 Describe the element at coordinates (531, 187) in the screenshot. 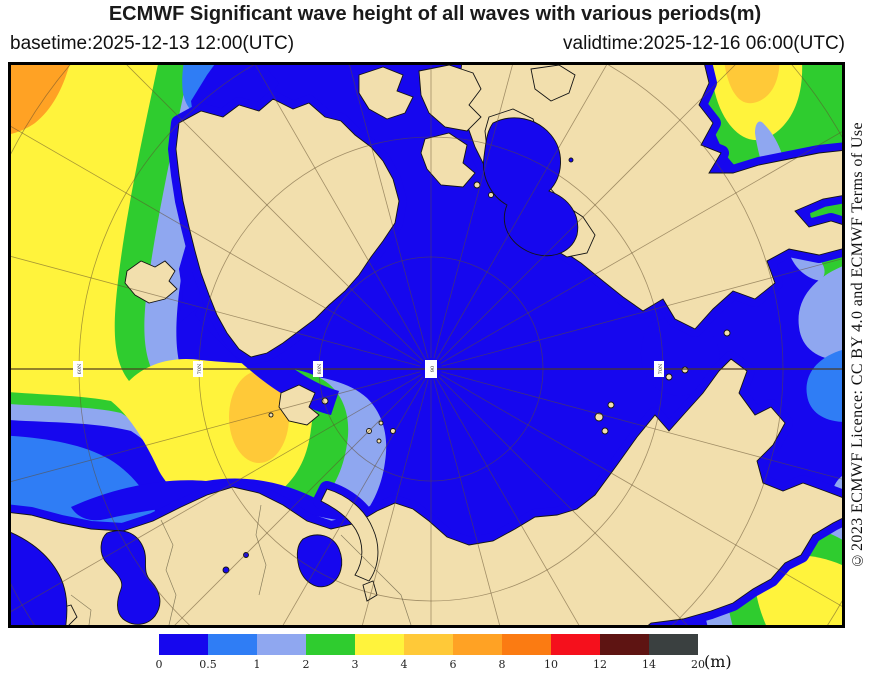

I see `sea-hudson-bay` at that location.